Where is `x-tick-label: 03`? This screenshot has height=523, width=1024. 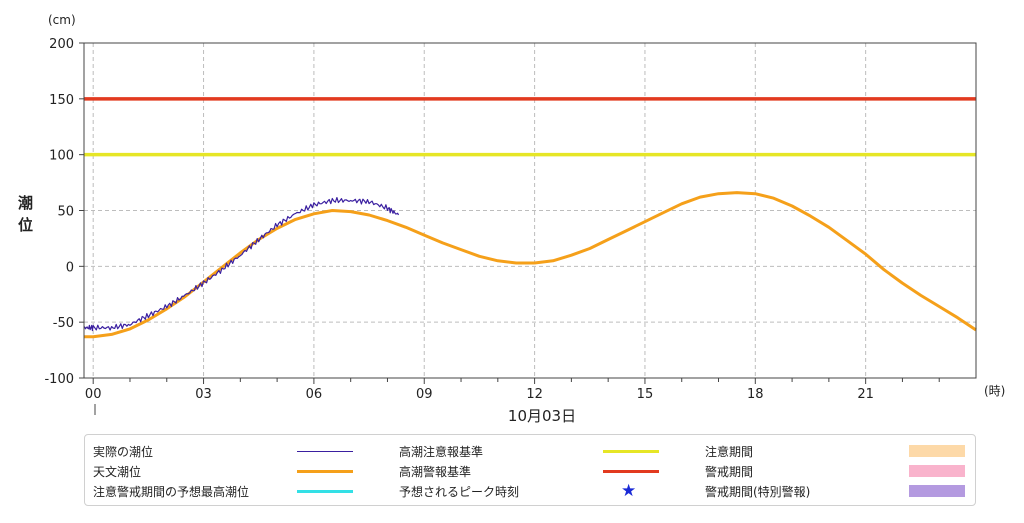
x-tick-label: 03 is located at coordinates (203, 394).